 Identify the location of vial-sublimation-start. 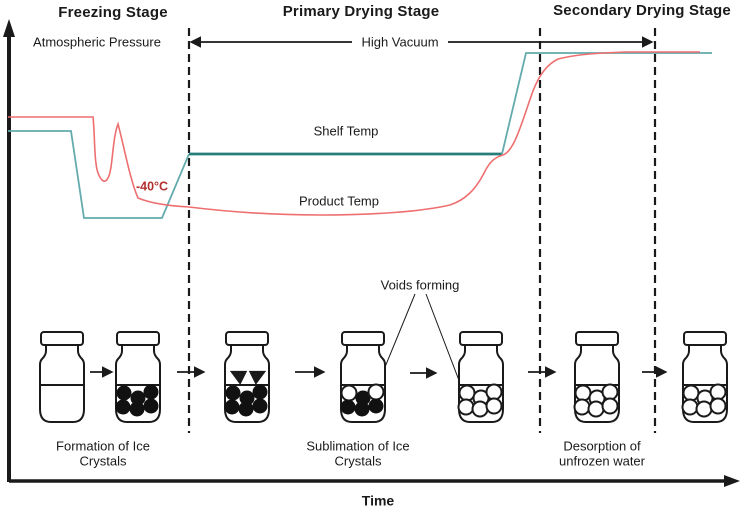
(247, 377).